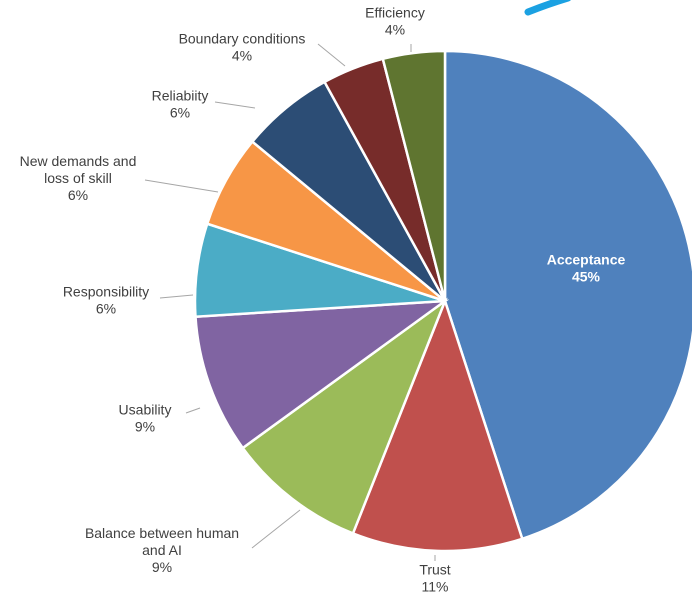 This screenshot has height=601, width=692. I want to click on data-label-acceptance: Acceptance 45%, so click(586, 268).